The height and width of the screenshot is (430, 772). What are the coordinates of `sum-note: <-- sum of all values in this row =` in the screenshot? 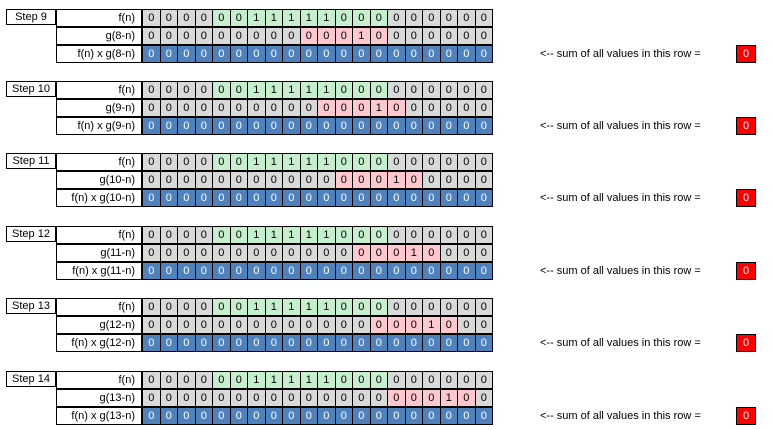 It's located at (620, 416).